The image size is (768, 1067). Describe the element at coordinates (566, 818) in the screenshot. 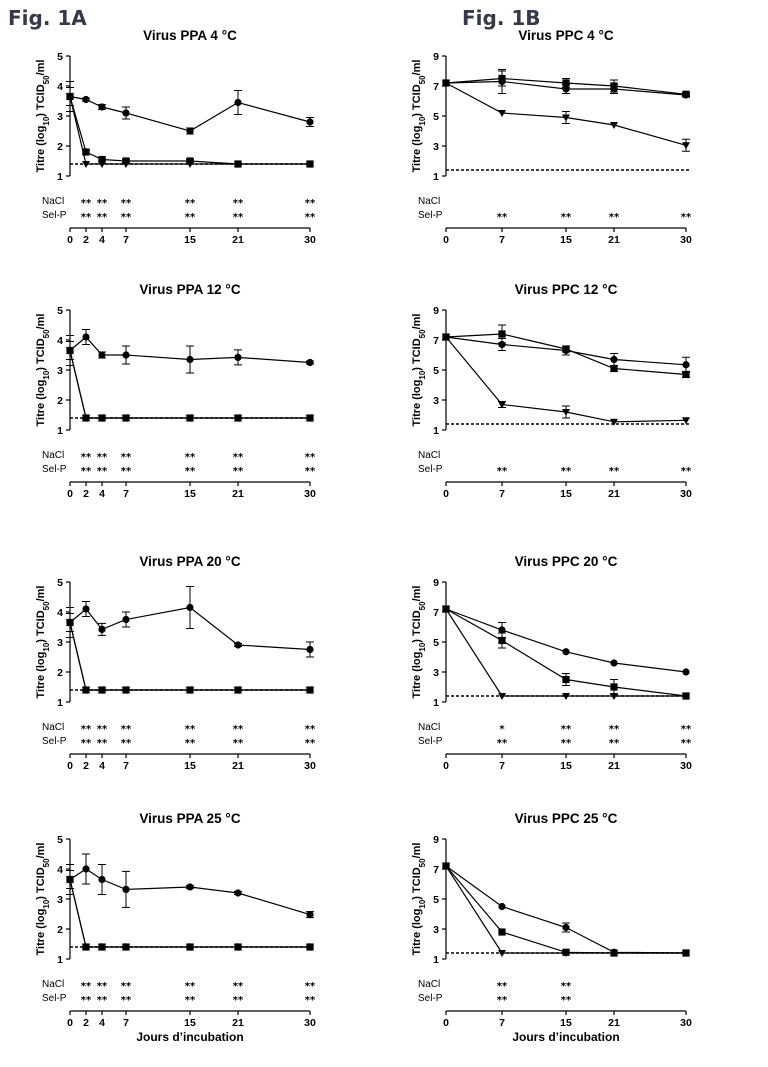

I see `chart-title: Virus PPC 25 °C` at that location.